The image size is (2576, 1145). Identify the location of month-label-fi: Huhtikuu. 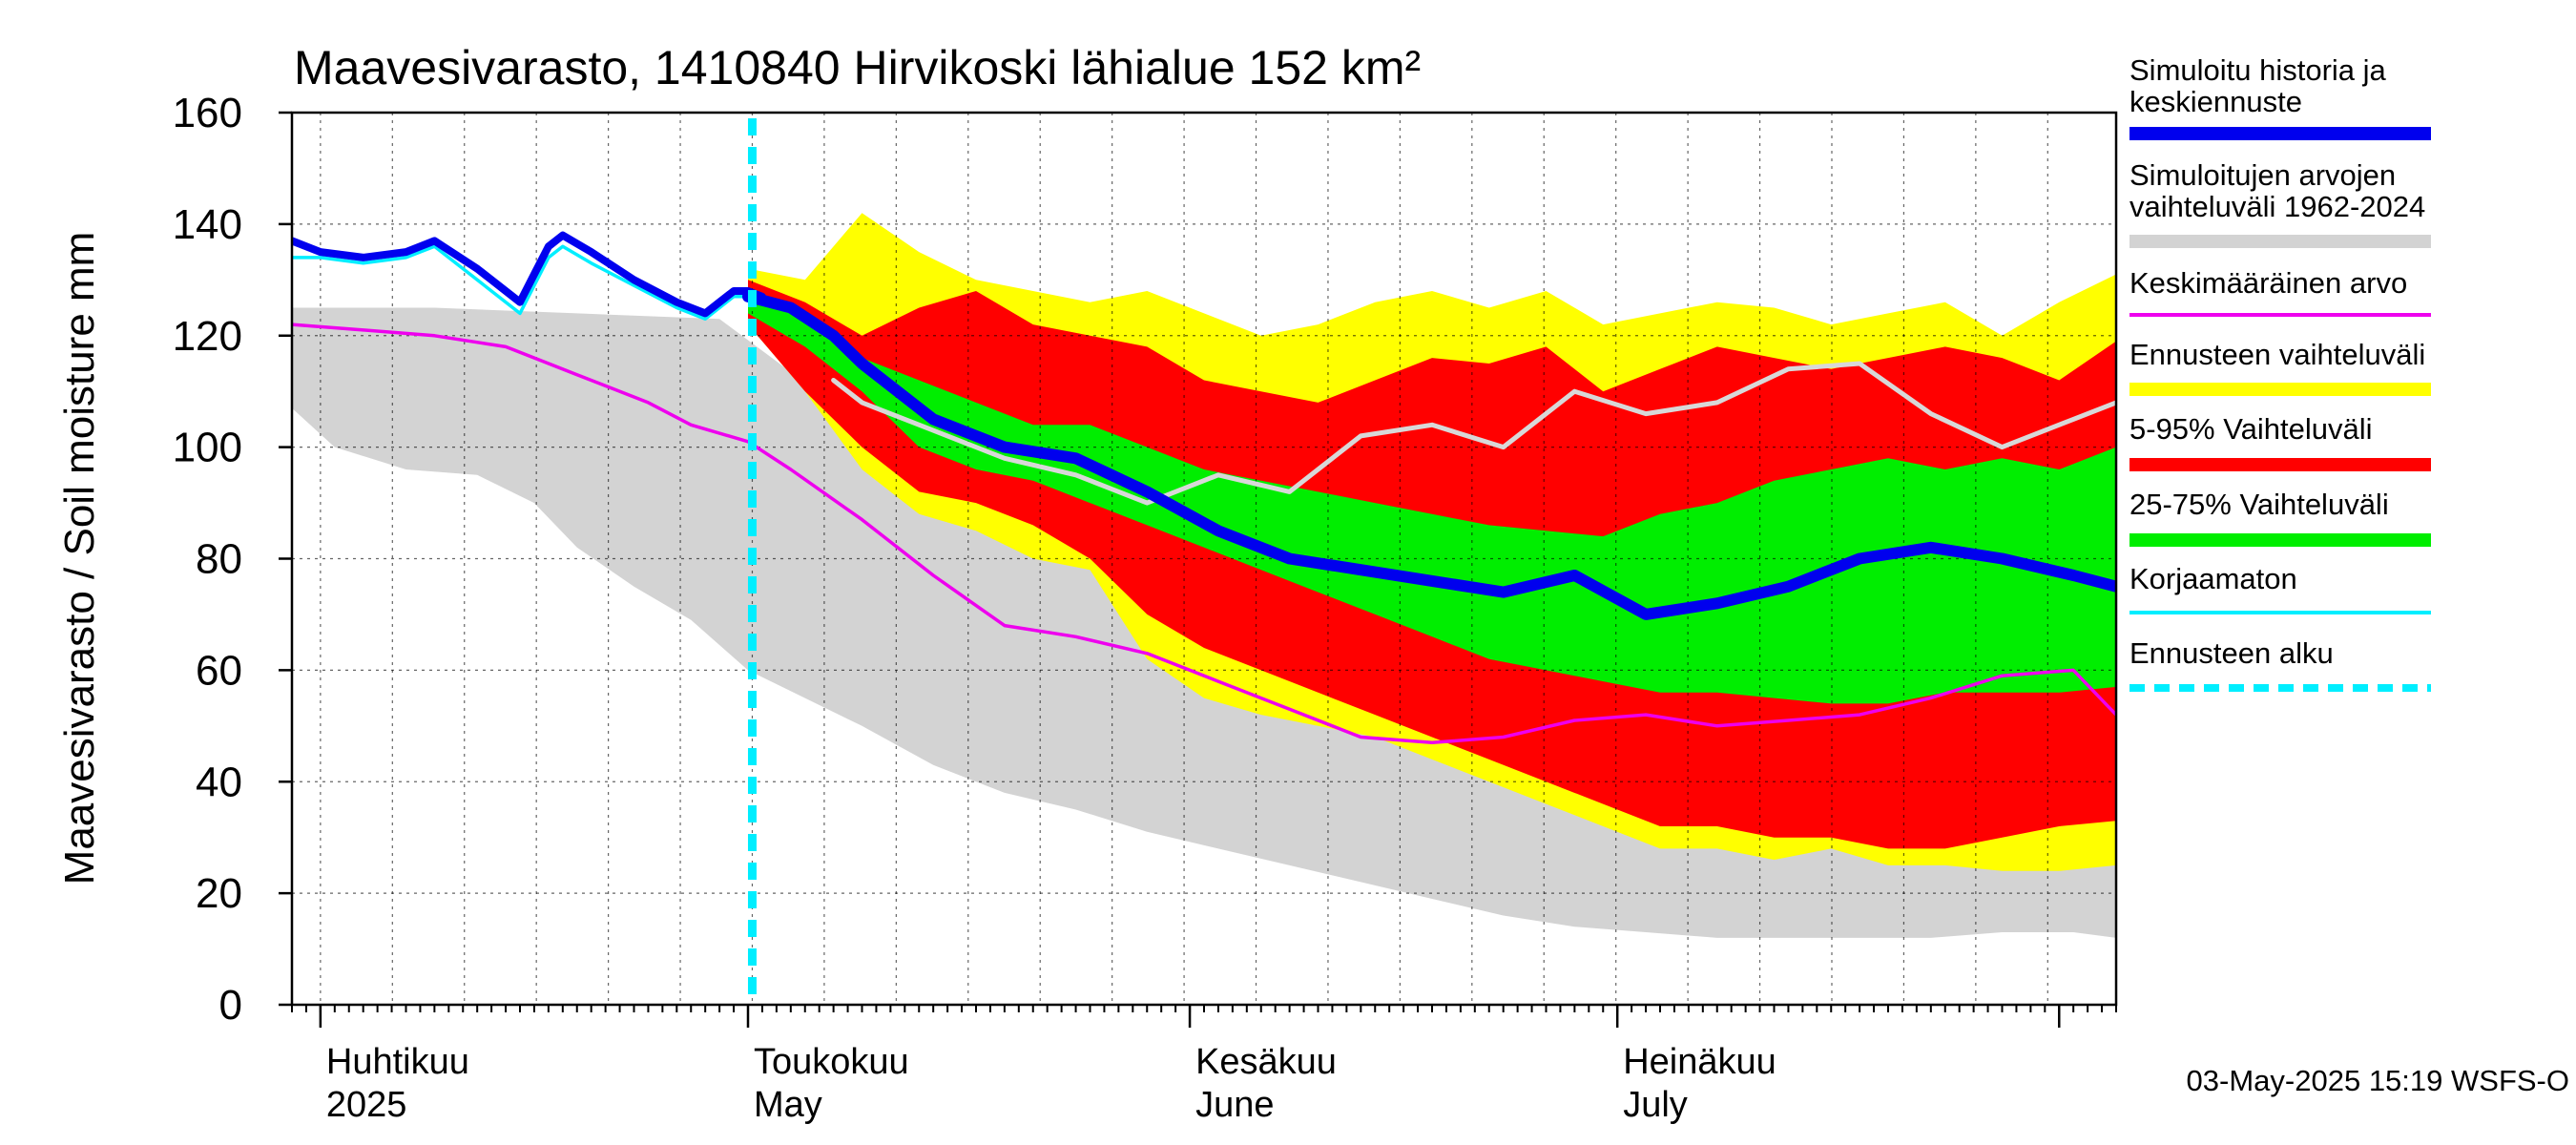
(397, 1062).